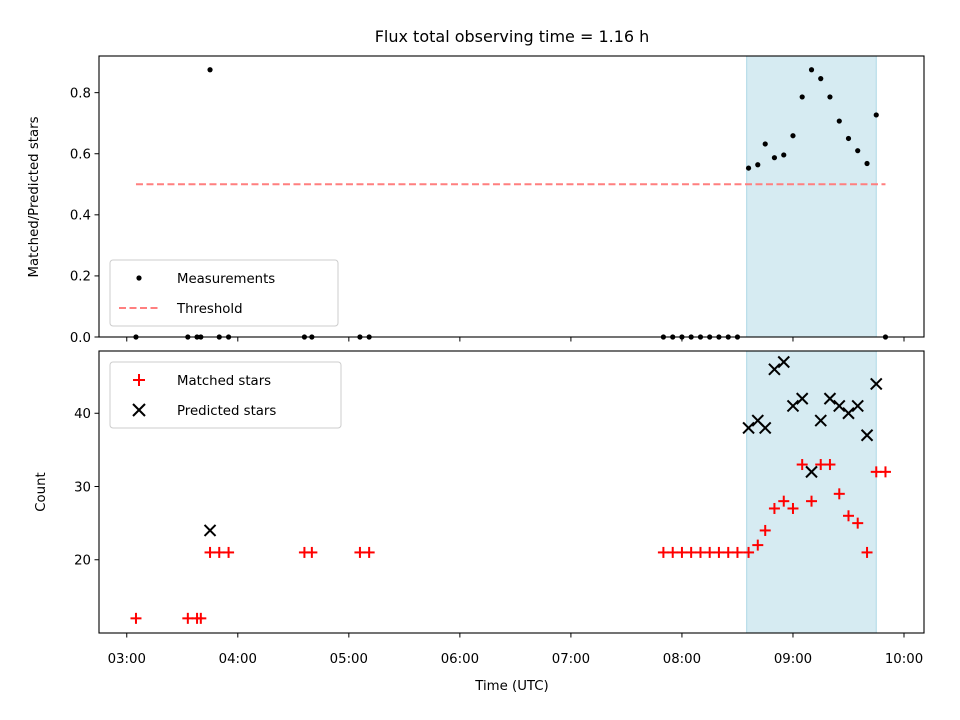 The image size is (960, 720). I want to click on x-tick-label: 05:00, so click(349, 659).